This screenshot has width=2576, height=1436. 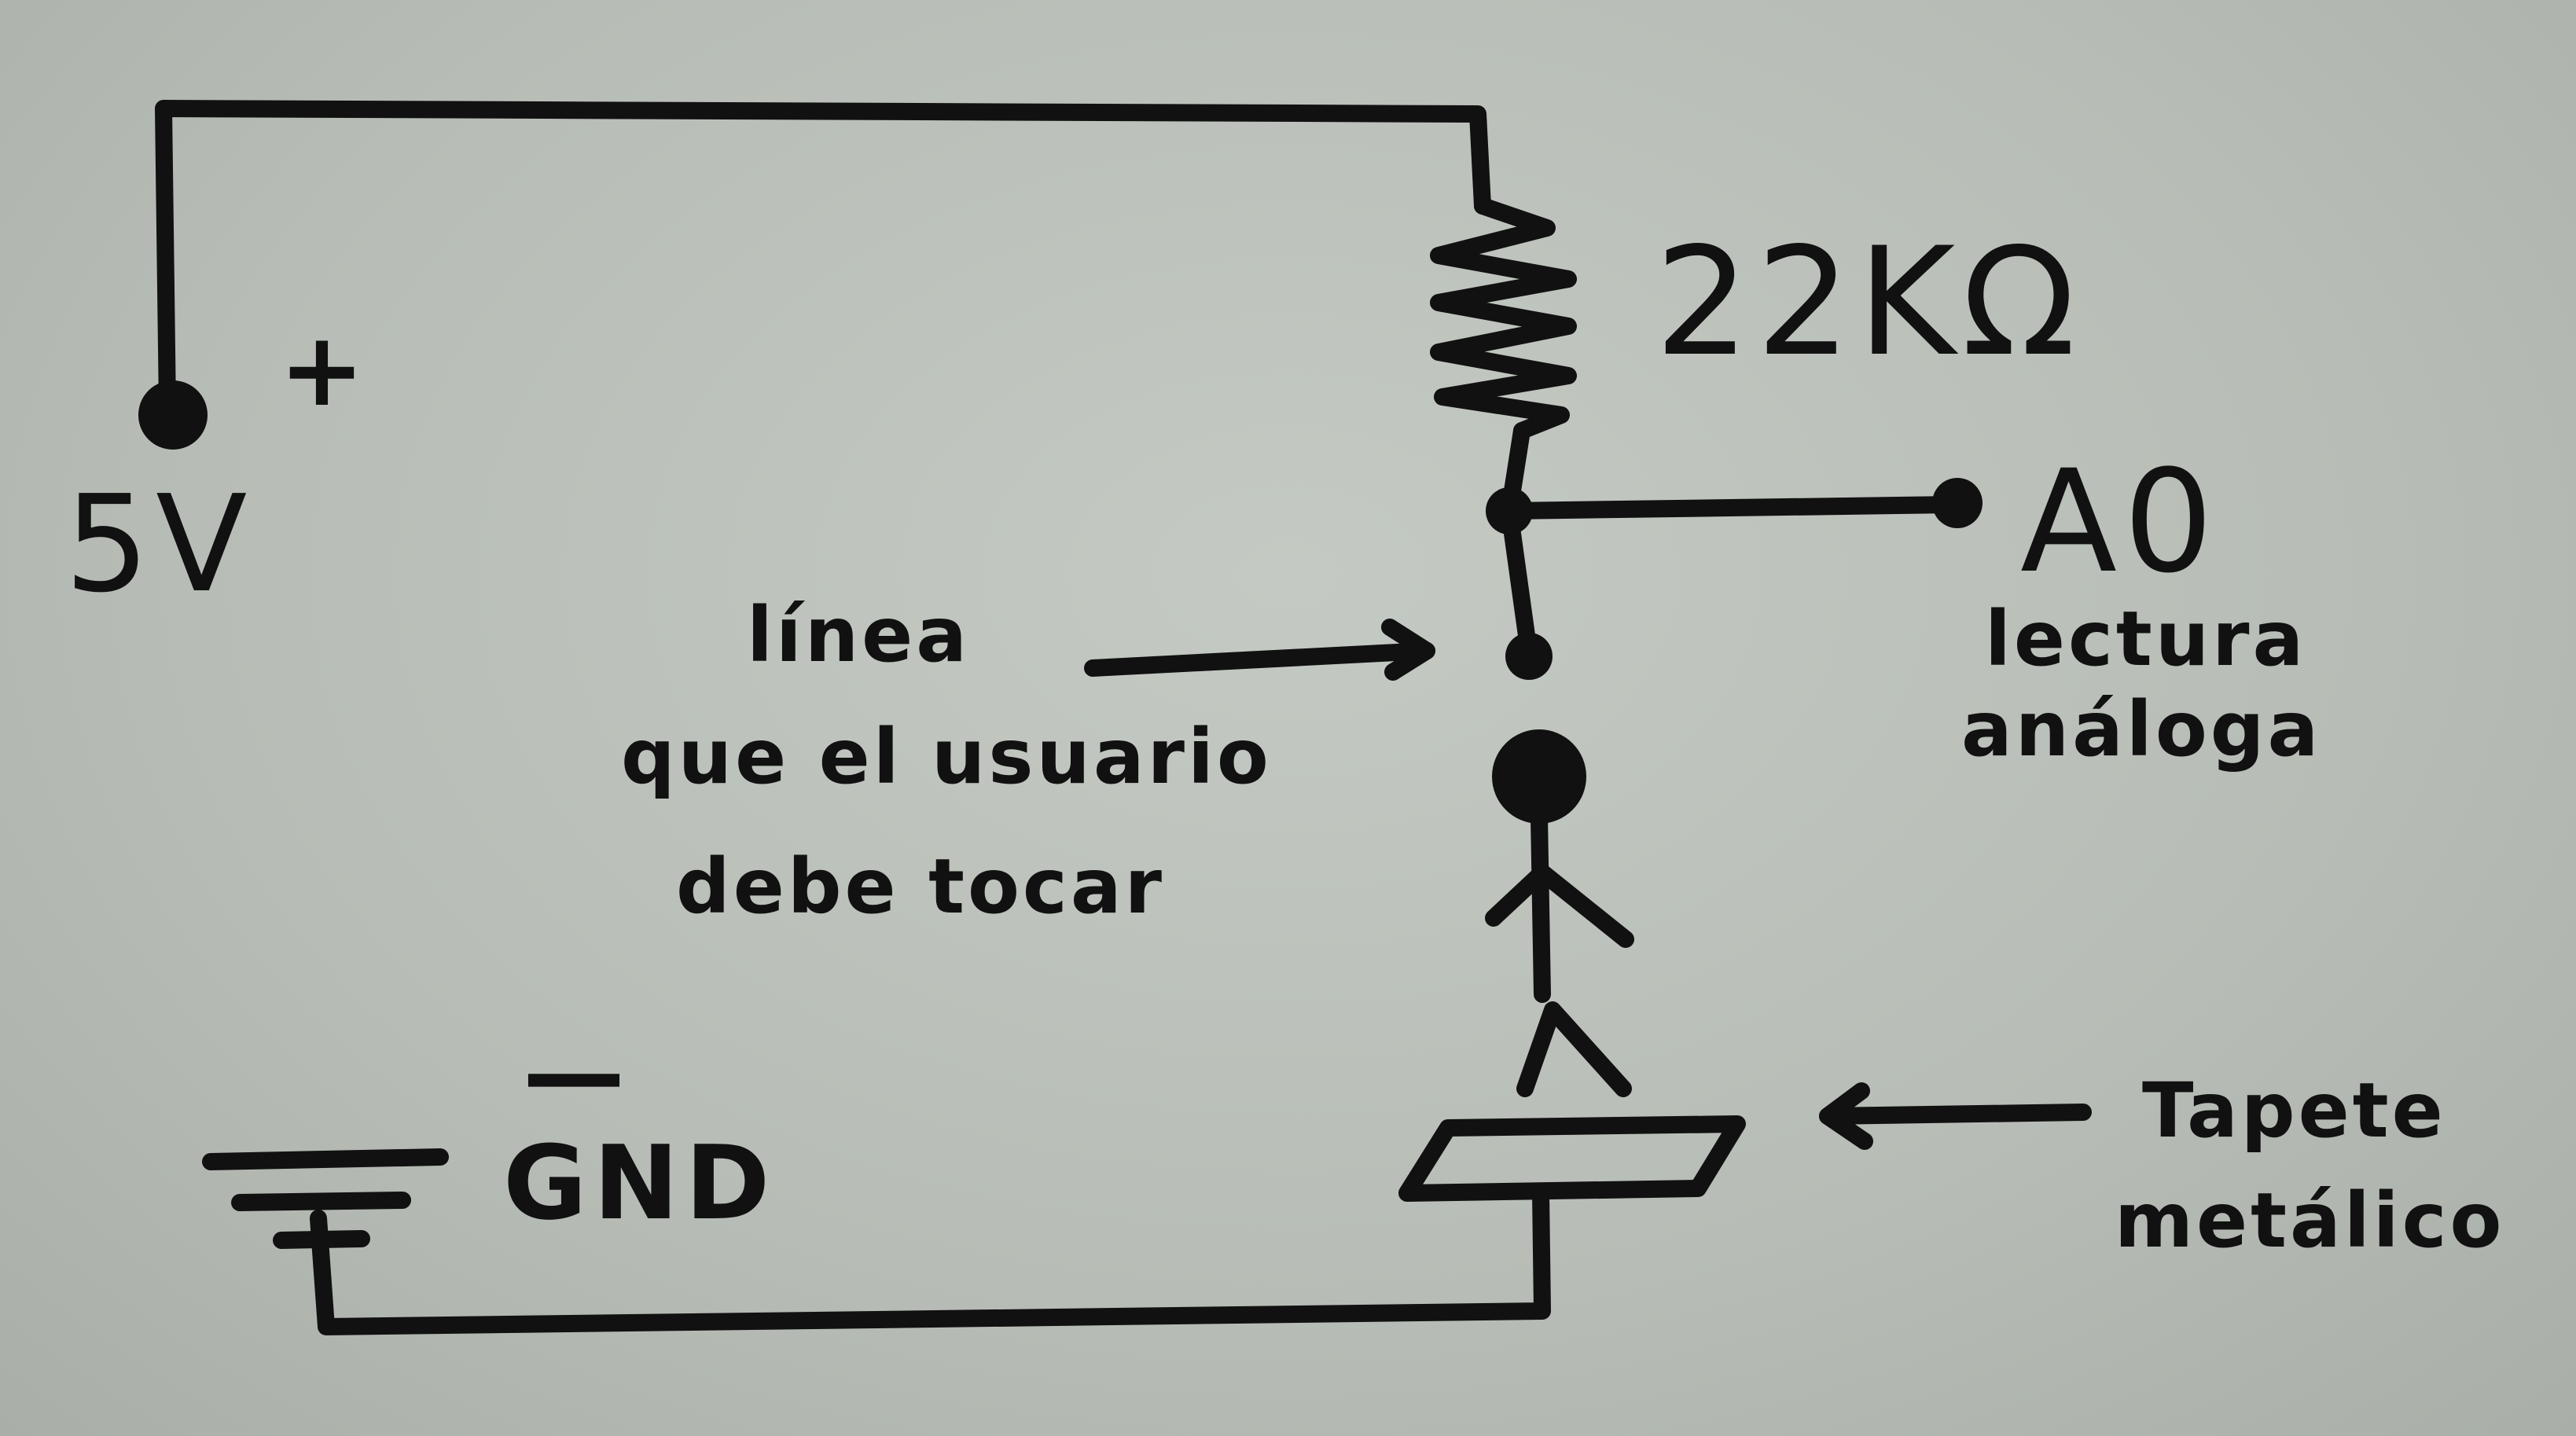 What do you see at coordinates (173, 415) in the screenshot?
I see `supply-5v-dot` at bounding box center [173, 415].